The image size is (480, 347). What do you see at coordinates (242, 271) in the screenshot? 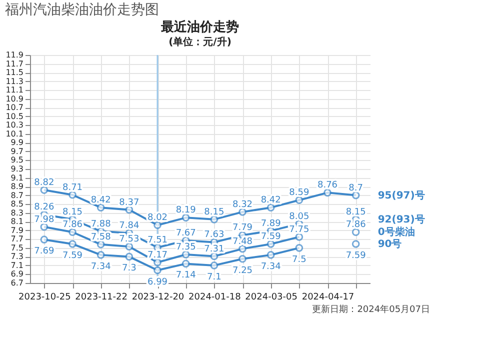
I see `data-label: 7.25` at bounding box center [242, 271].